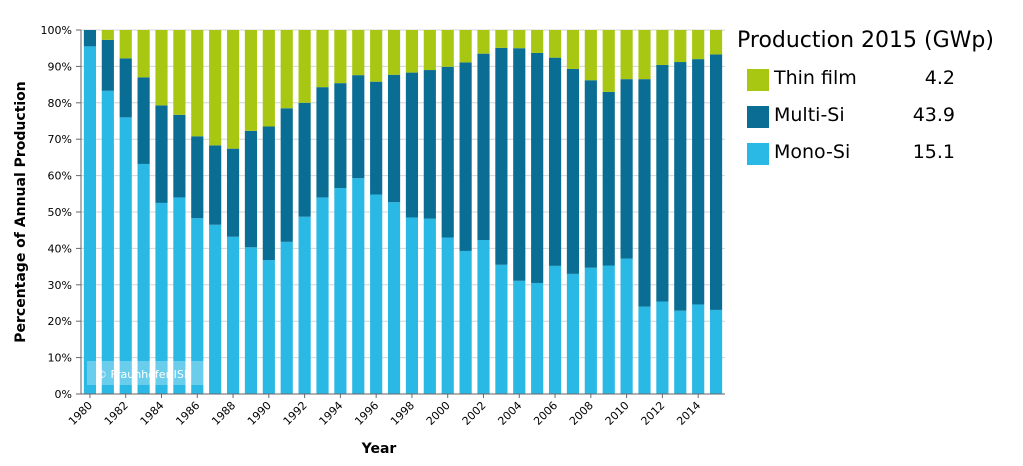 The width and height of the screenshot is (1023, 466). What do you see at coordinates (60, 358) in the screenshot?
I see `y-tick-label: 10%` at bounding box center [60, 358].